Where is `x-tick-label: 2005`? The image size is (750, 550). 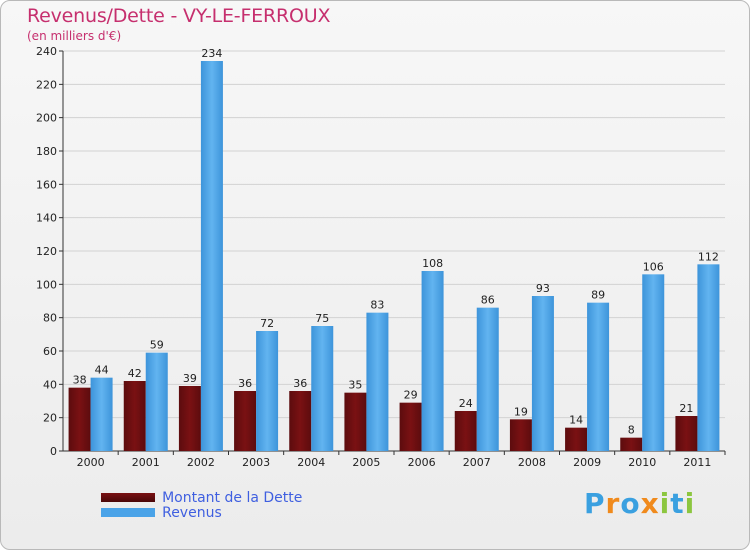 x-tick-label: 2005 is located at coordinates (366, 462).